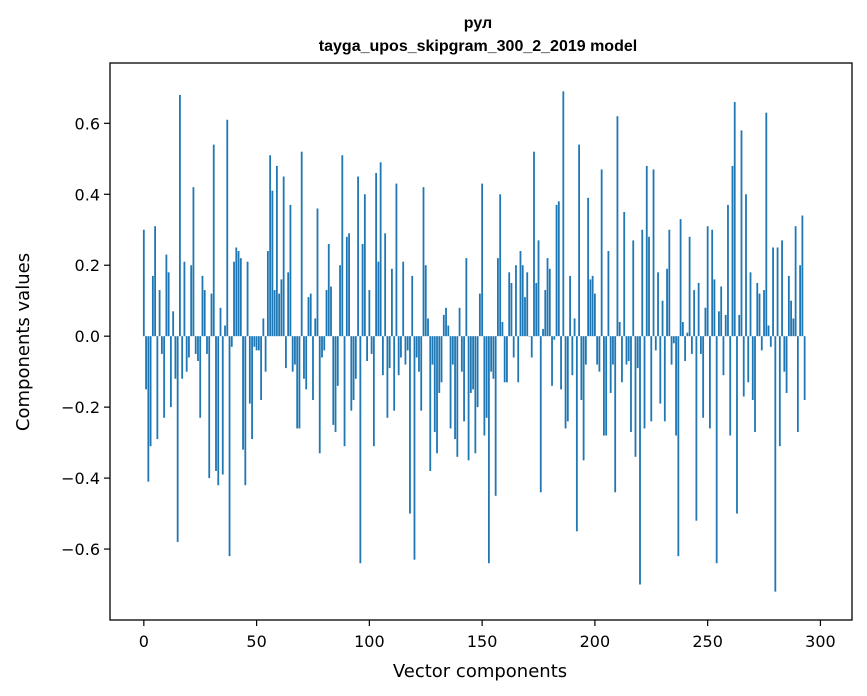  I want to click on x-tick-label: 250, so click(707, 641).